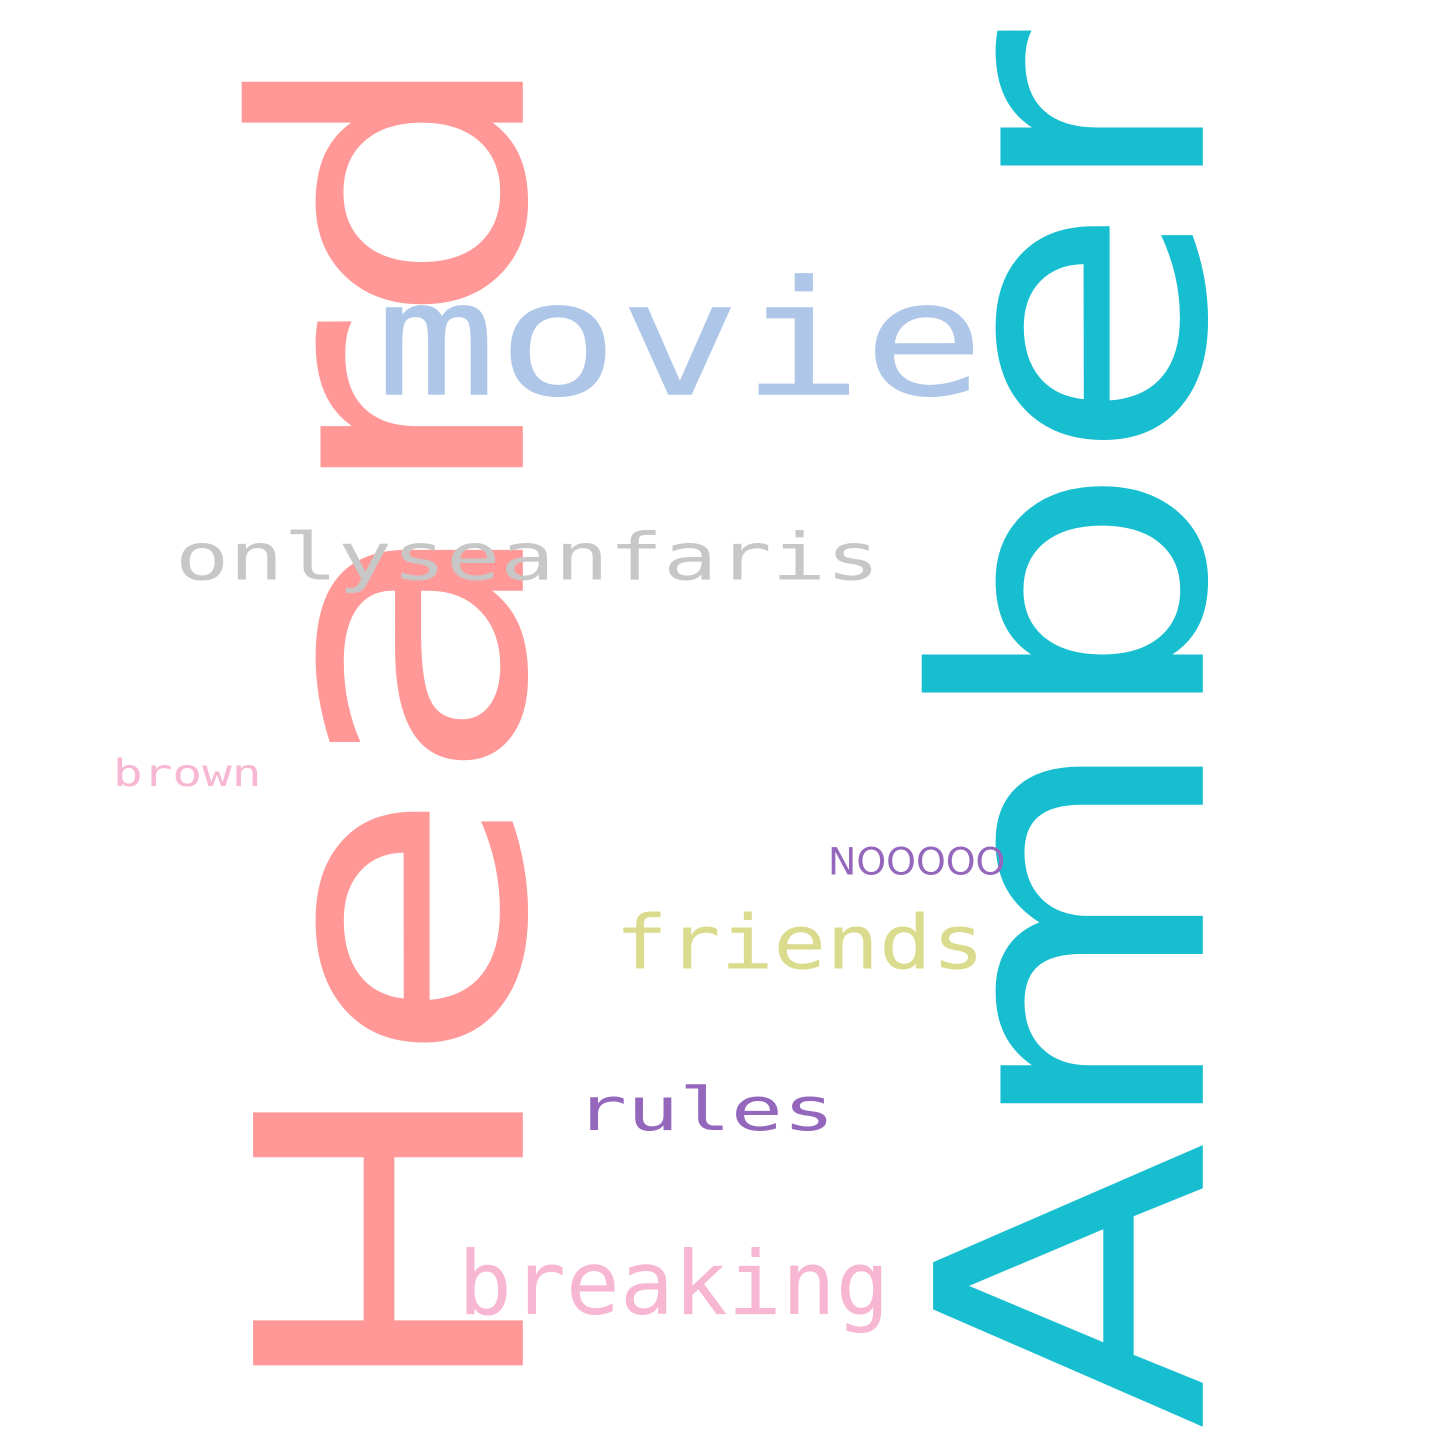 The image size is (1440, 1440). I want to click on word-rules: rules, so click(705, 1110).